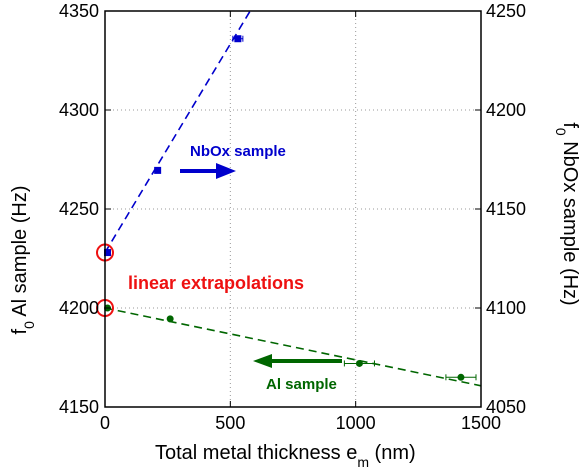 This screenshot has height=473, width=584. Describe the element at coordinates (230, 423) in the screenshot. I see `x-tick-label: 500` at that location.